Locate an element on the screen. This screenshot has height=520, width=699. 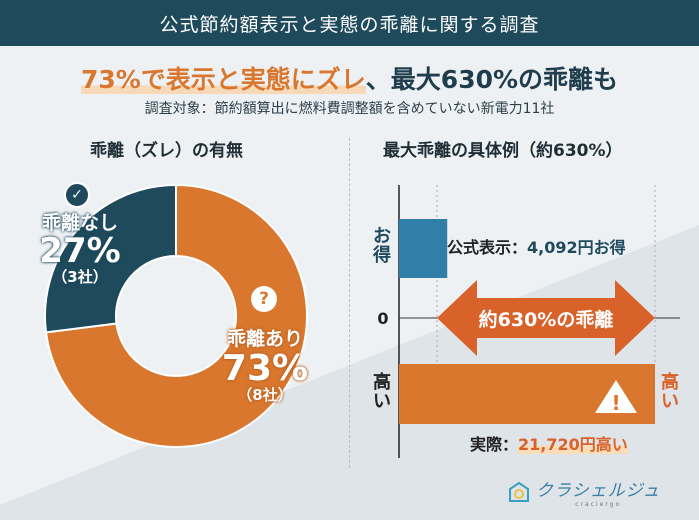
logo: クラシェルジュ craciergo is located at coordinates (584, 492).